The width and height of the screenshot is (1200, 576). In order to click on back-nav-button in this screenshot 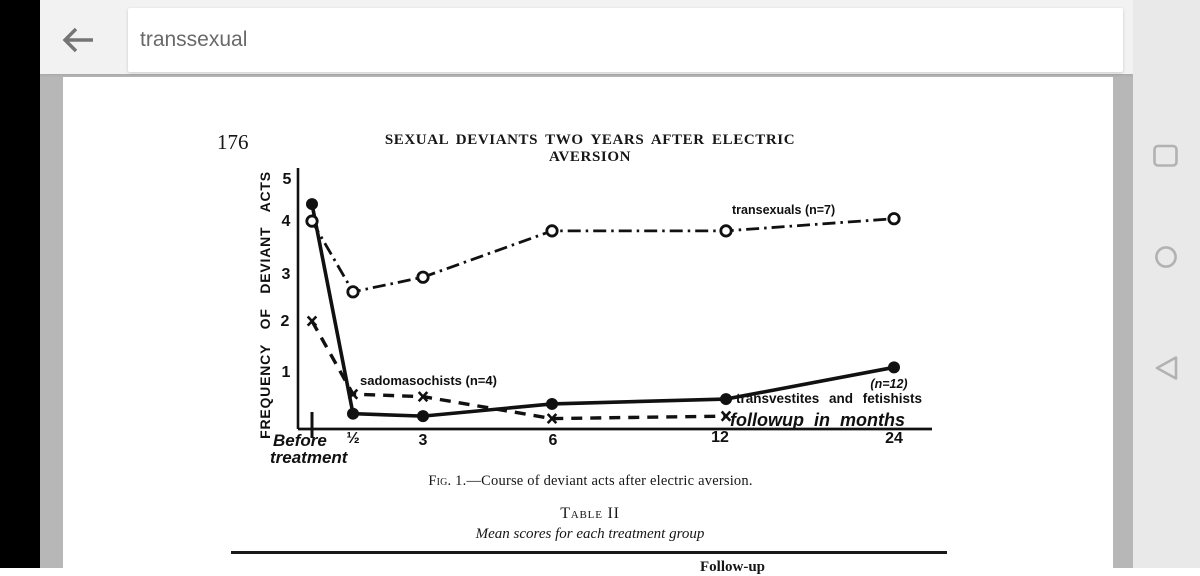, I will do `click(1166, 368)`.